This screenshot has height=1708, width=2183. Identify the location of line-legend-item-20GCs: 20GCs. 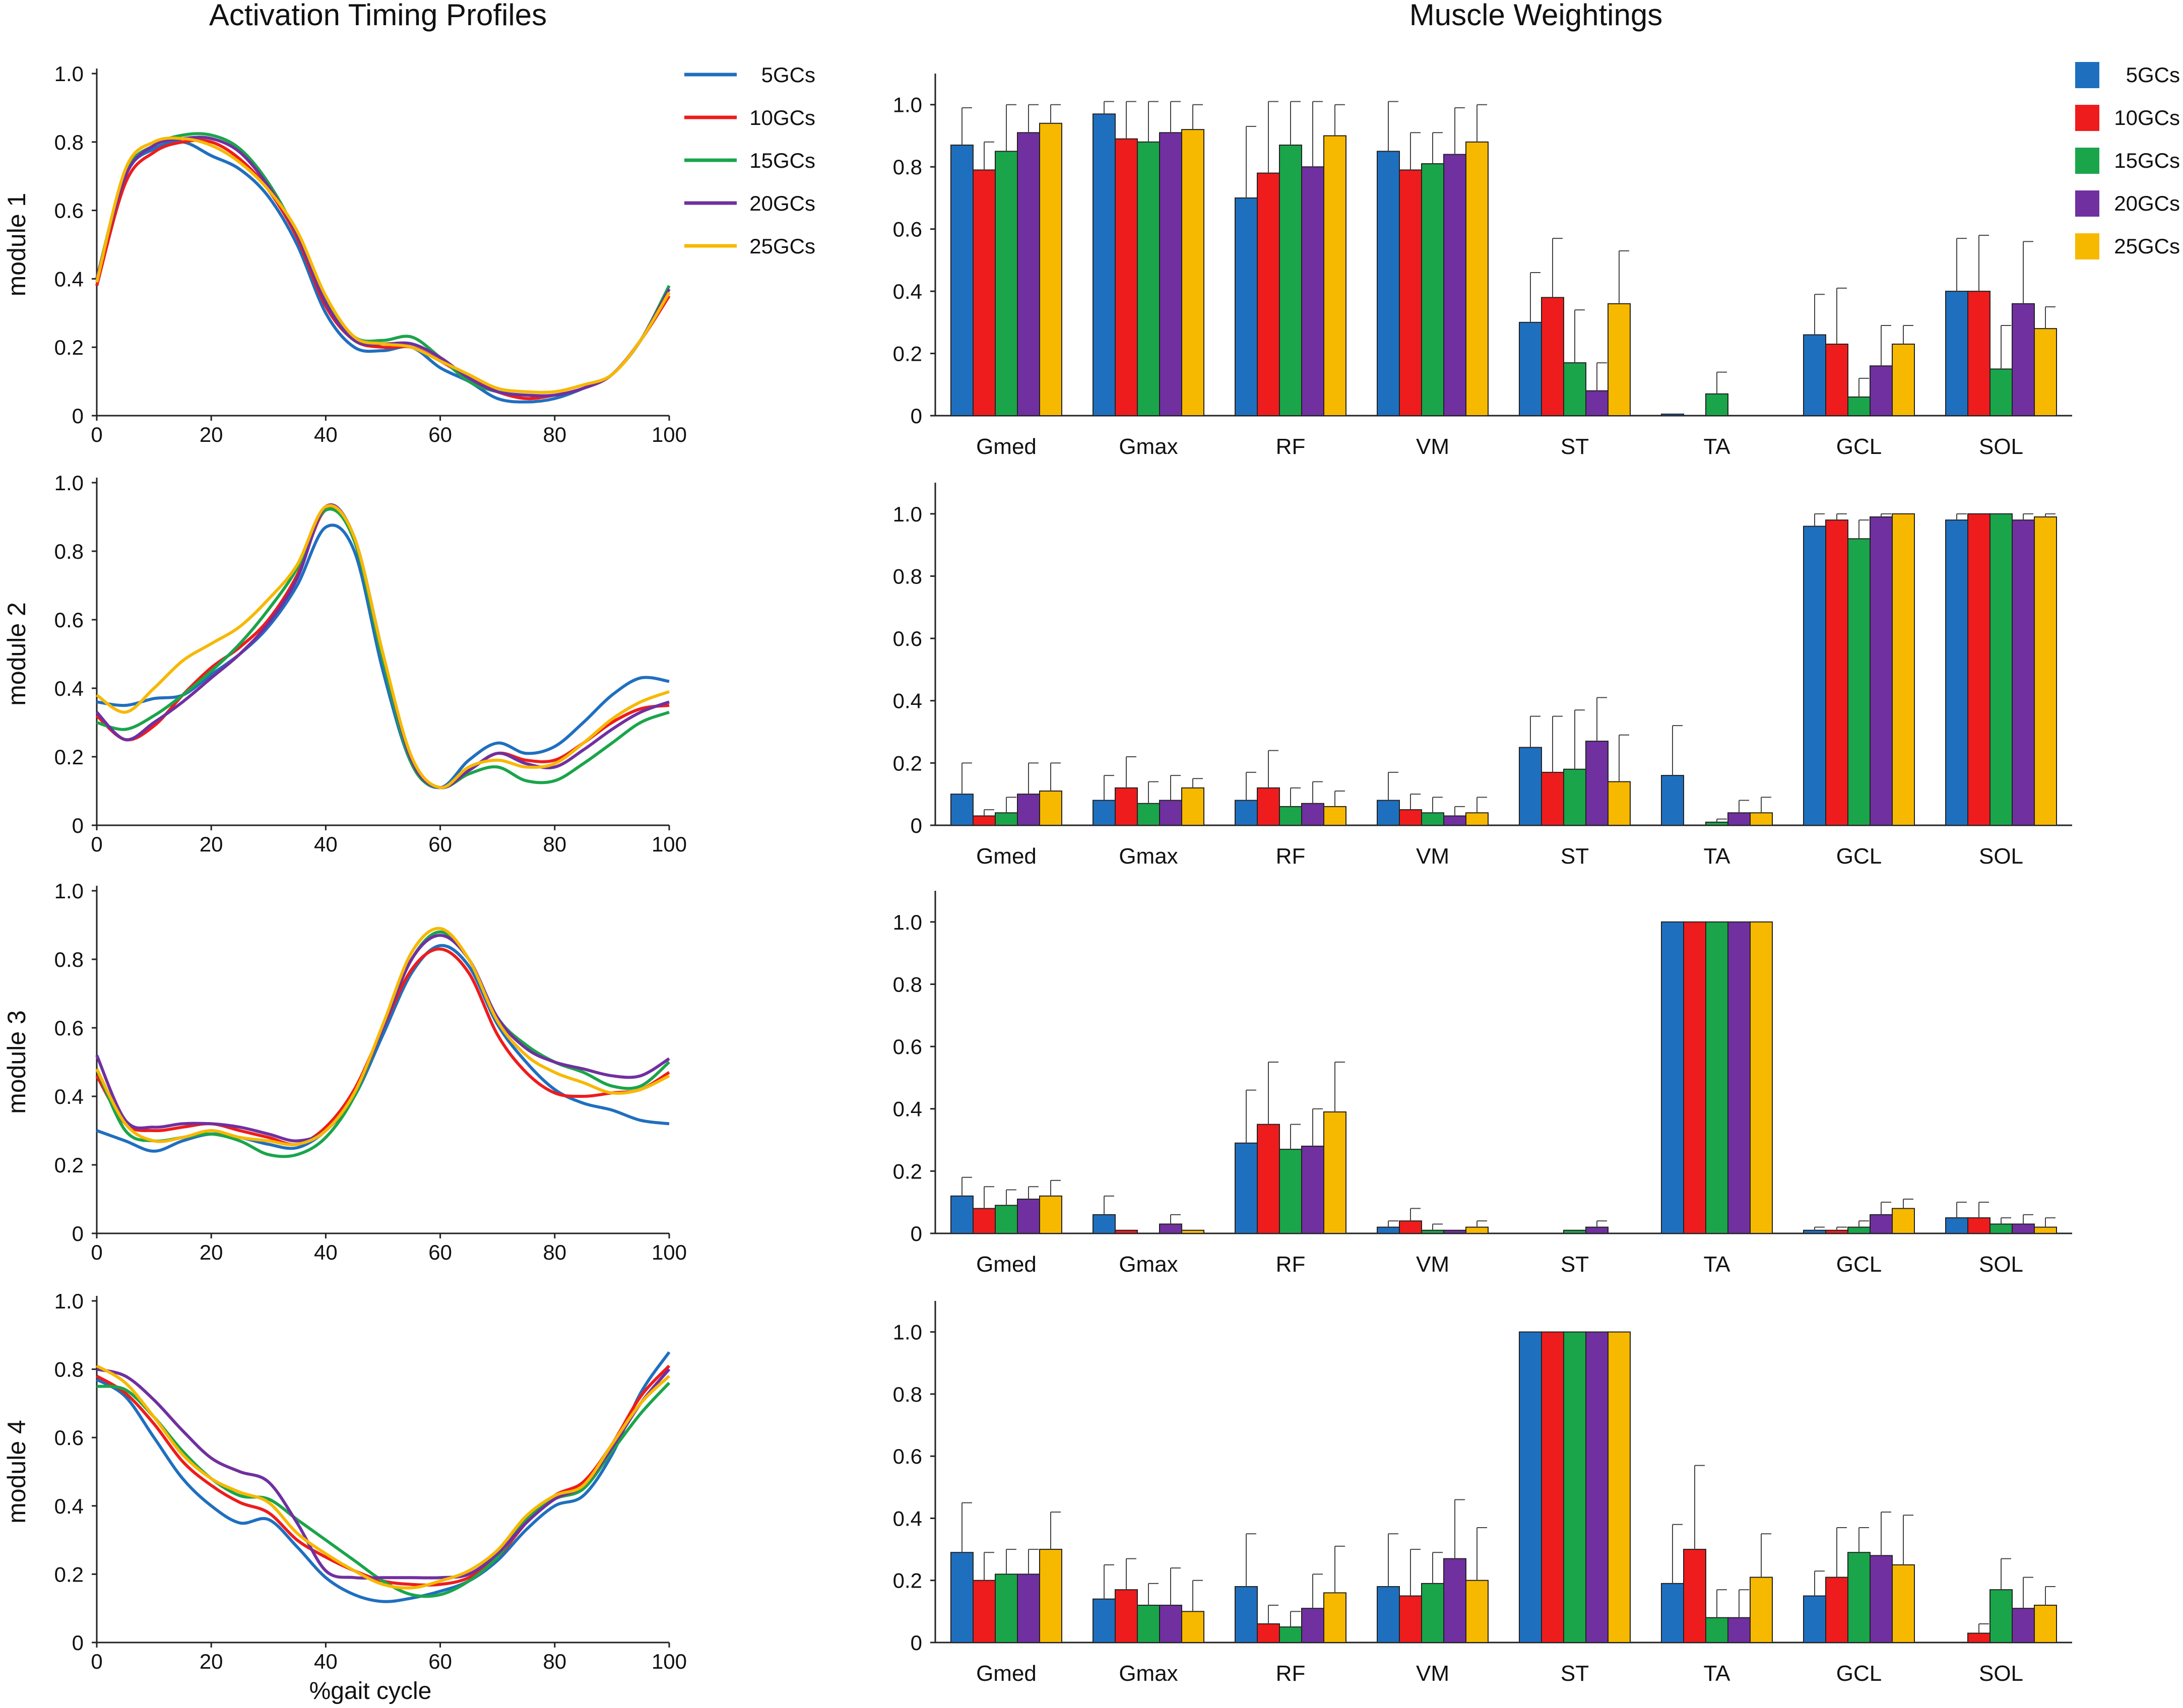
(750, 203).